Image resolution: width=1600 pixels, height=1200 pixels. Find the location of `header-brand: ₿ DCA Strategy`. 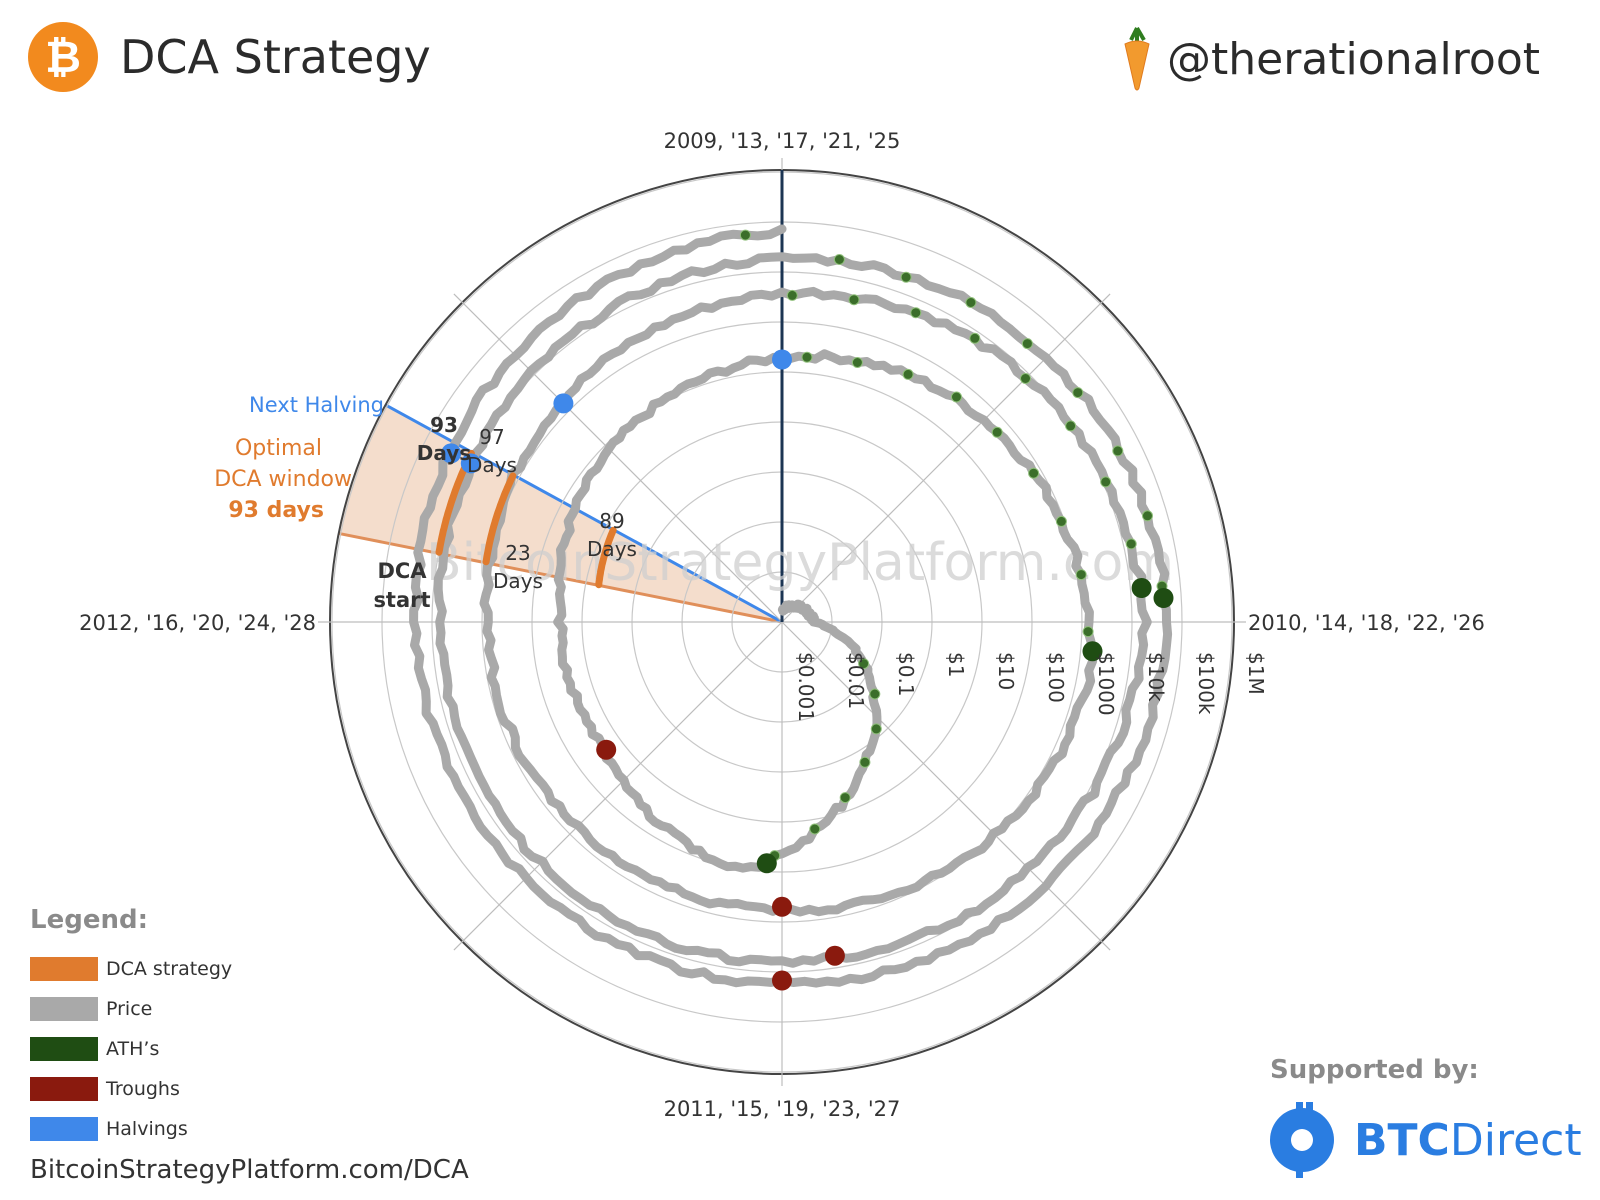

header-brand: ₿ DCA Strategy is located at coordinates (229, 57).